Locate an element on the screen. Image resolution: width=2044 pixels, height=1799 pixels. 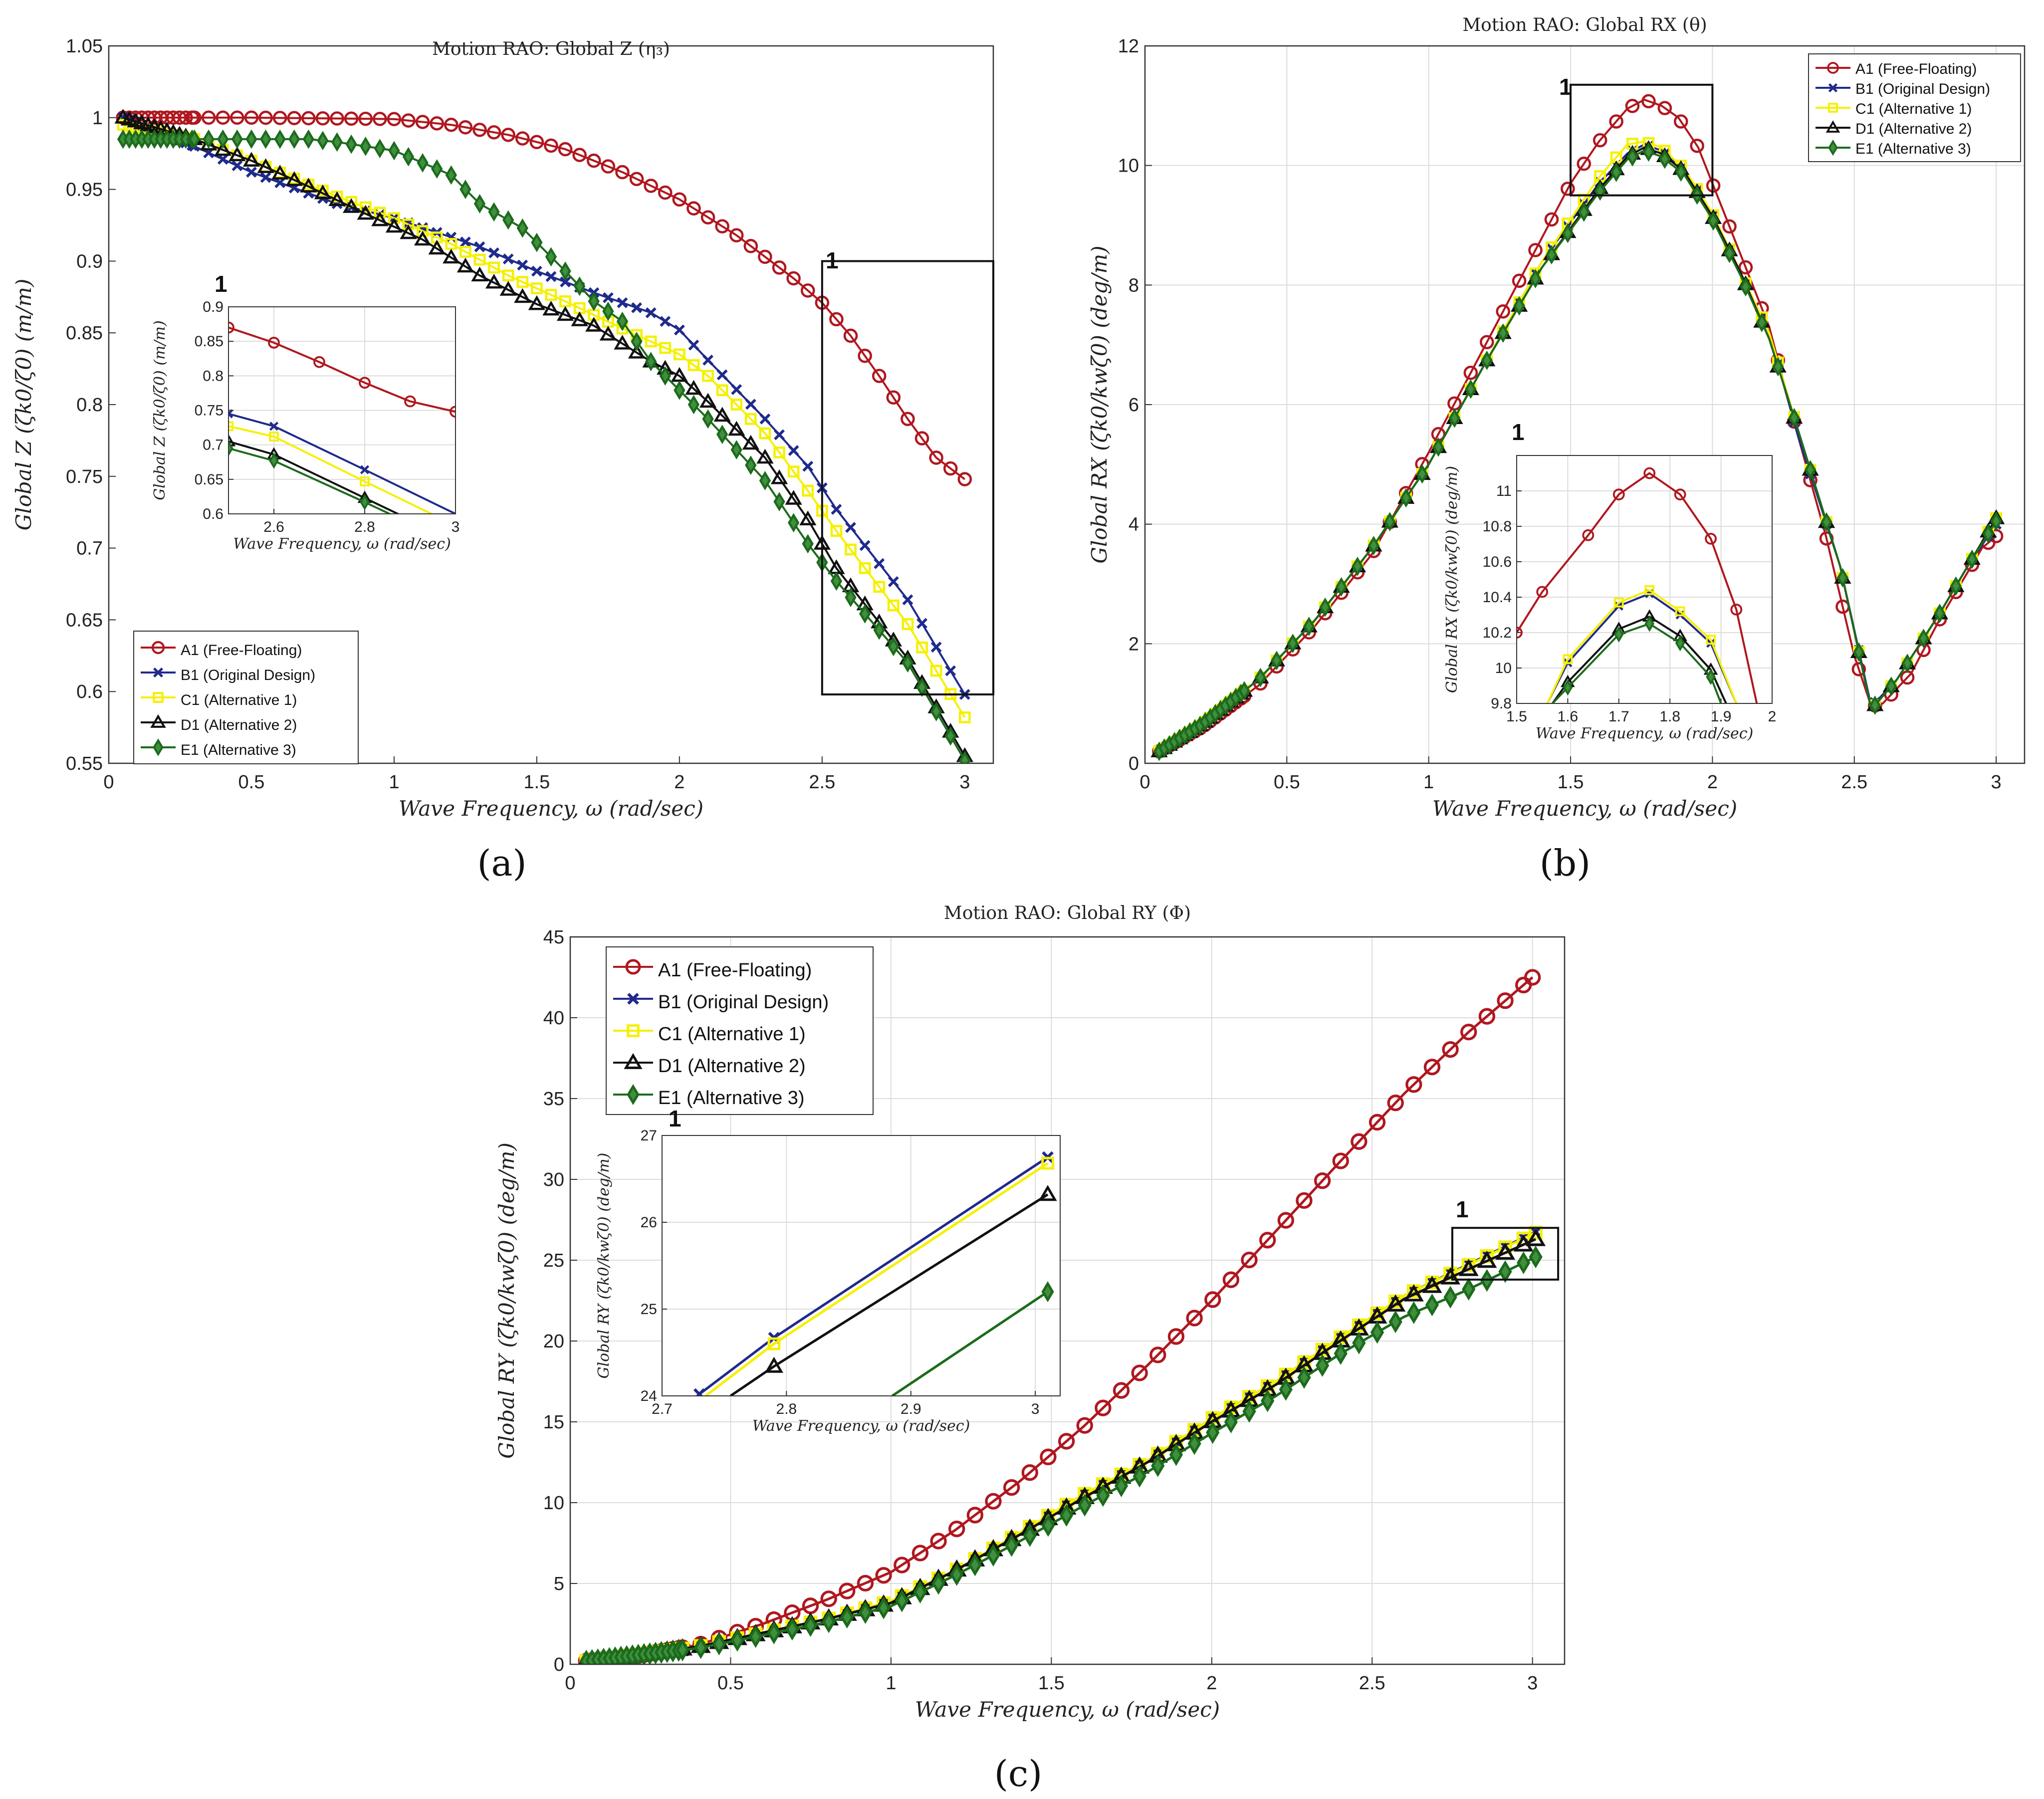
chart-b-legend-label: D1 (Alternative 2) is located at coordinates (1913, 129).